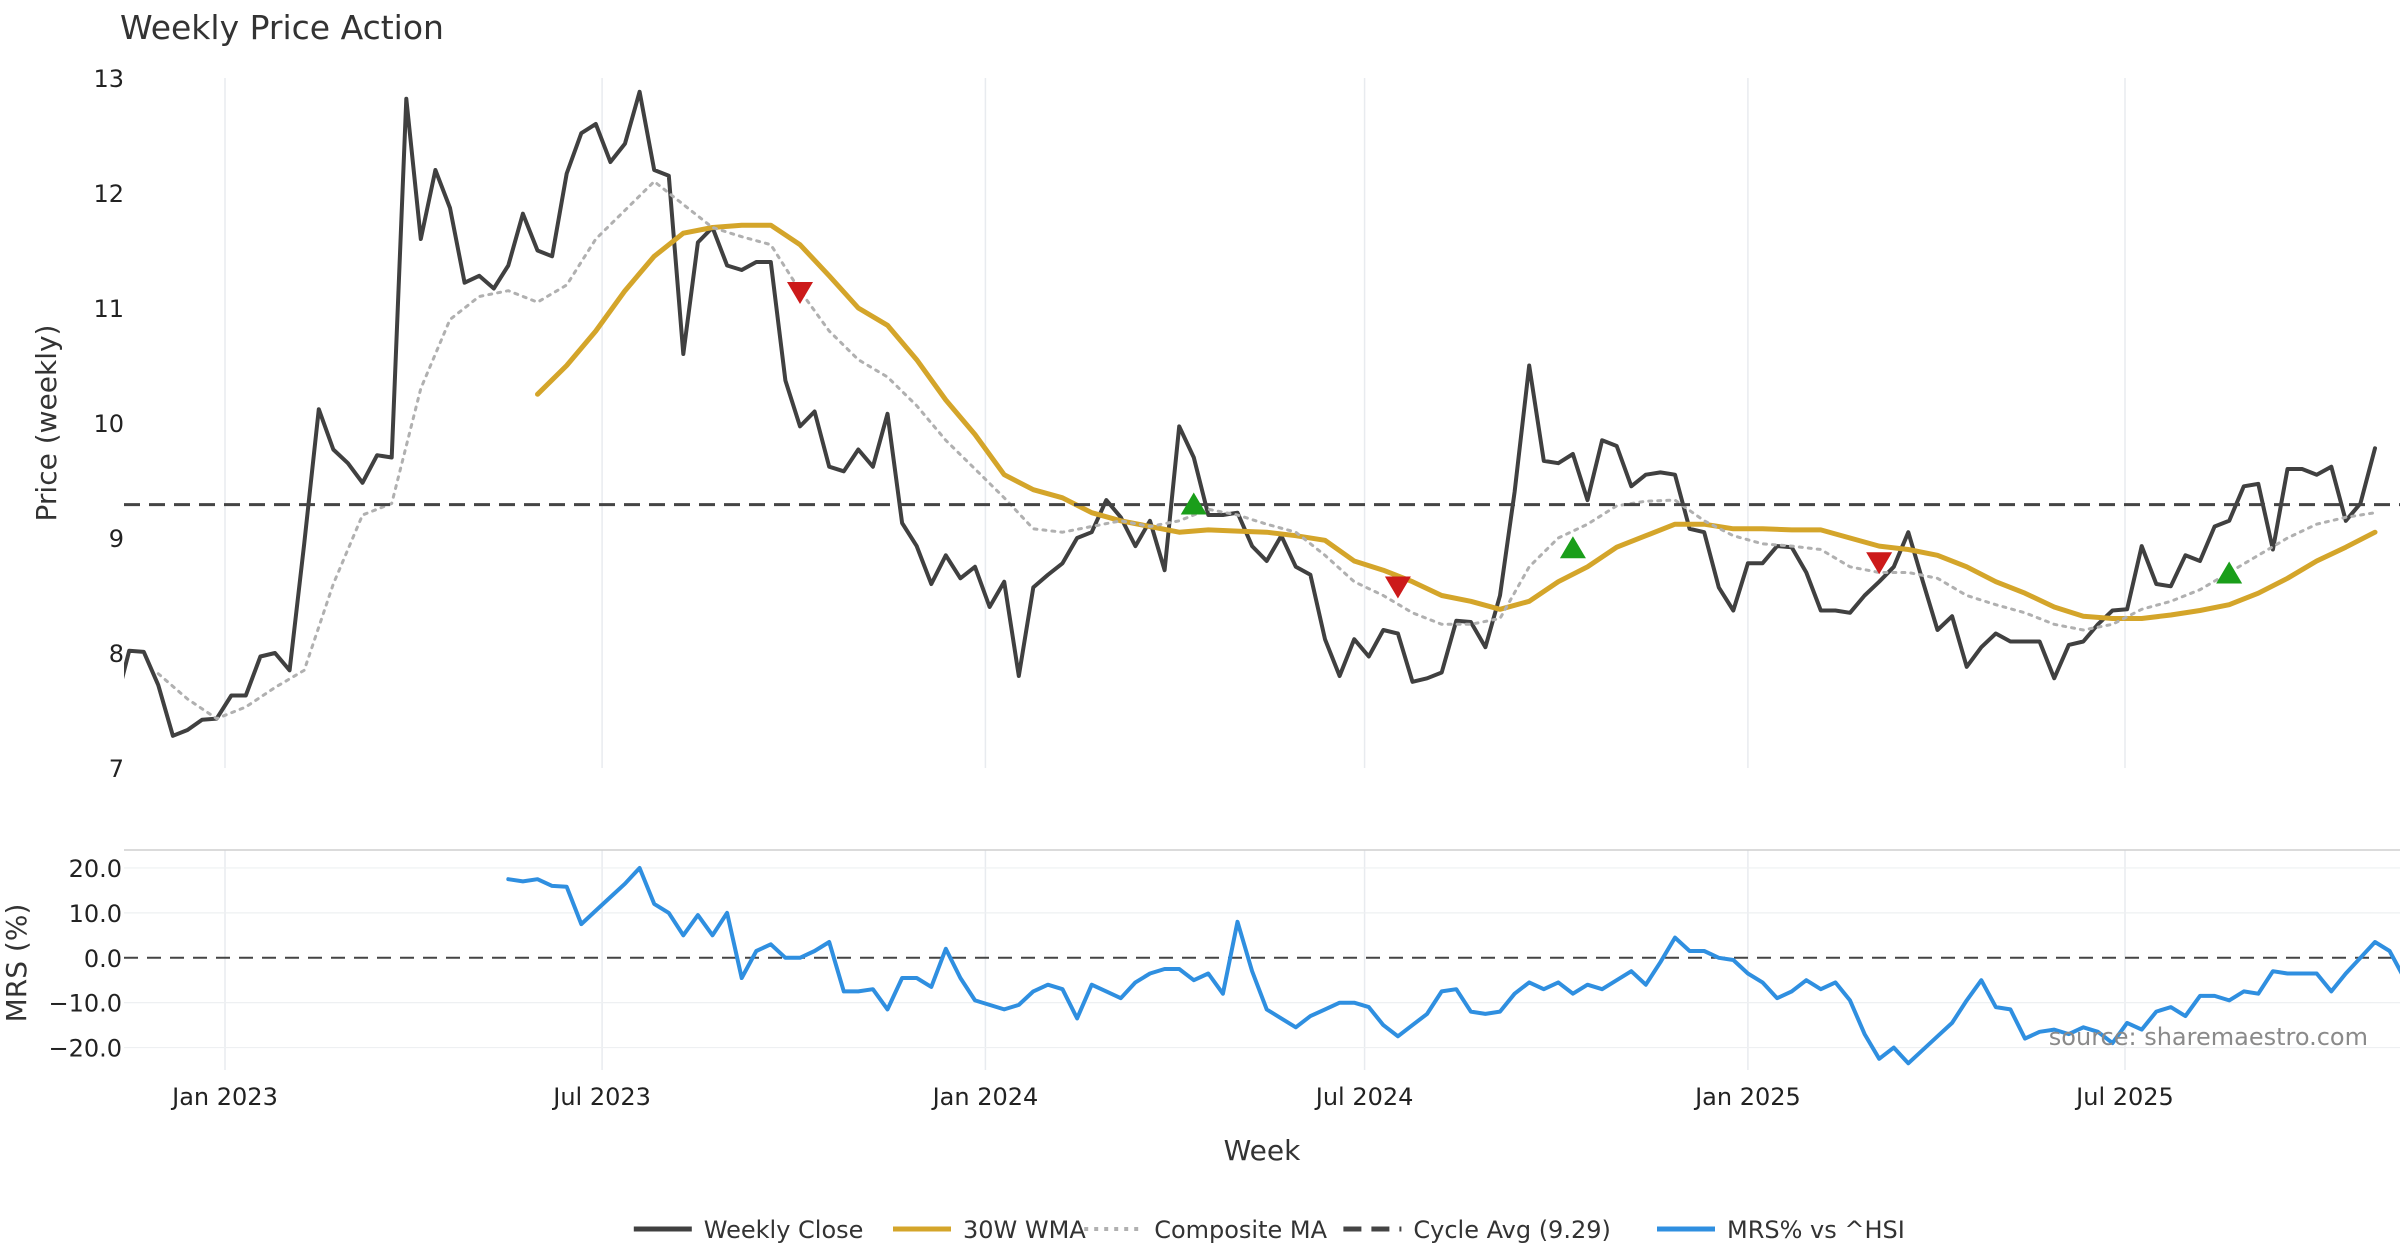 Image resolution: width=2400 pixels, height=1260 pixels. Describe the element at coordinates (2208, 1037) in the screenshot. I see `source-note: source: sharemaestro.com` at that location.